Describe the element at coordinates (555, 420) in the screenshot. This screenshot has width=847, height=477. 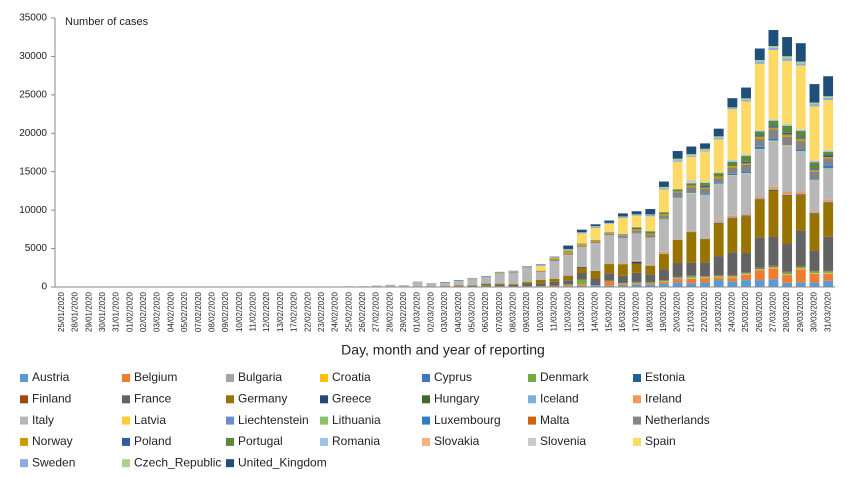
I see `legend-label: Malta` at that location.